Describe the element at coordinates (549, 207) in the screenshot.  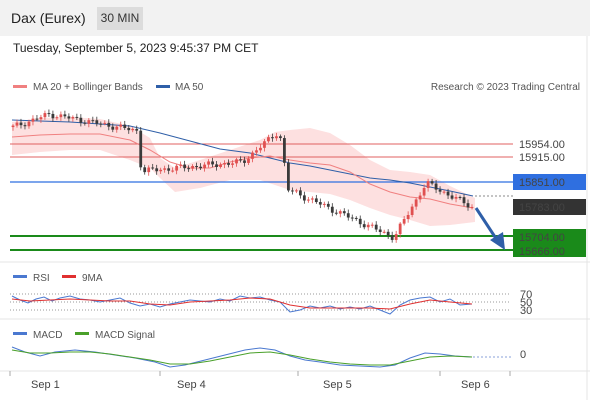
I see `last-price-label-box` at that location.